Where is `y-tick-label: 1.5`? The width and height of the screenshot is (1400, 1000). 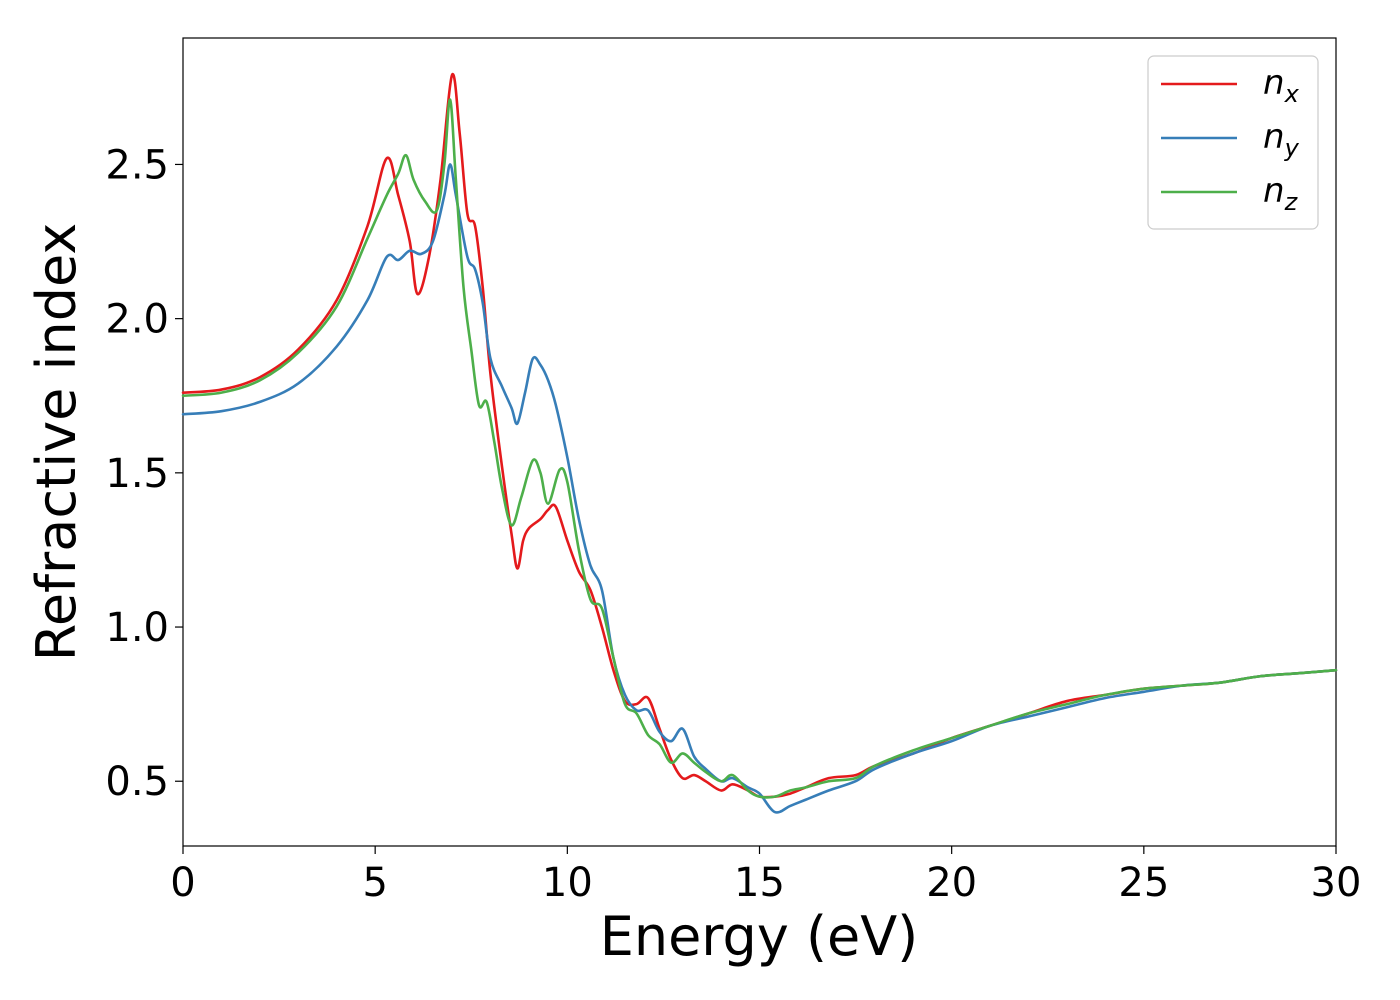 y-tick-label: 1.5 is located at coordinates (137, 474).